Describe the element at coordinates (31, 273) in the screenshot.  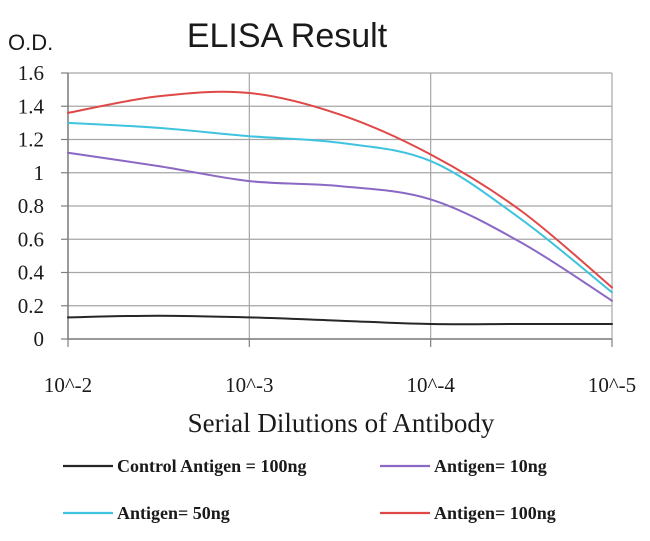
I see `y-tick-label: 0.4` at that location.